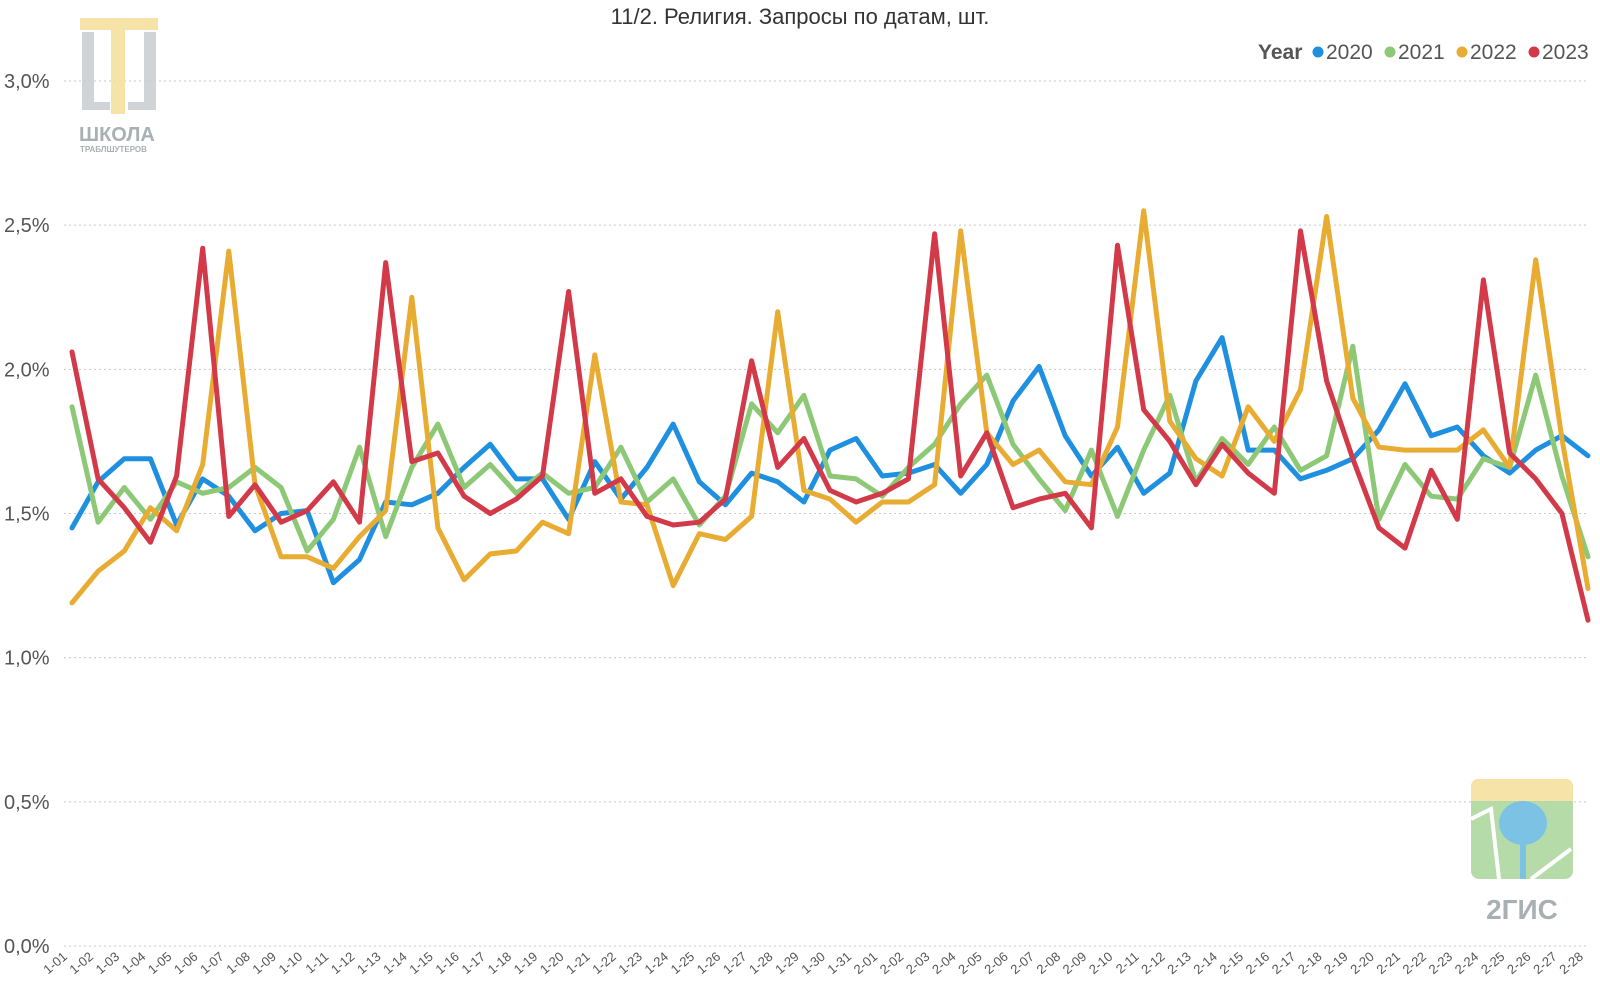 The image size is (1600, 991). I want to click on x-tick-label: 1-10, so click(291, 963).